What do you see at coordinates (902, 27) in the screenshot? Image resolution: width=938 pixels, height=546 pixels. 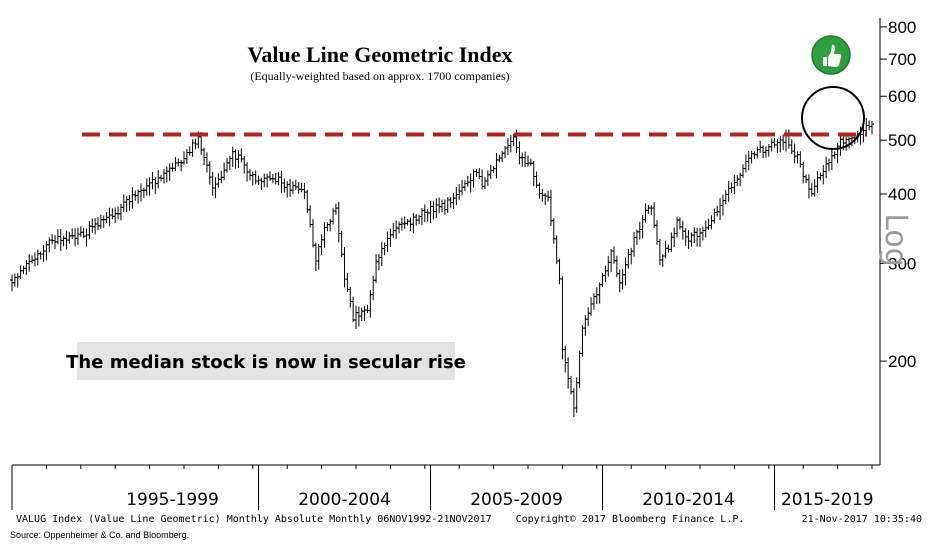 I see `y-tick-label: 800` at bounding box center [902, 27].